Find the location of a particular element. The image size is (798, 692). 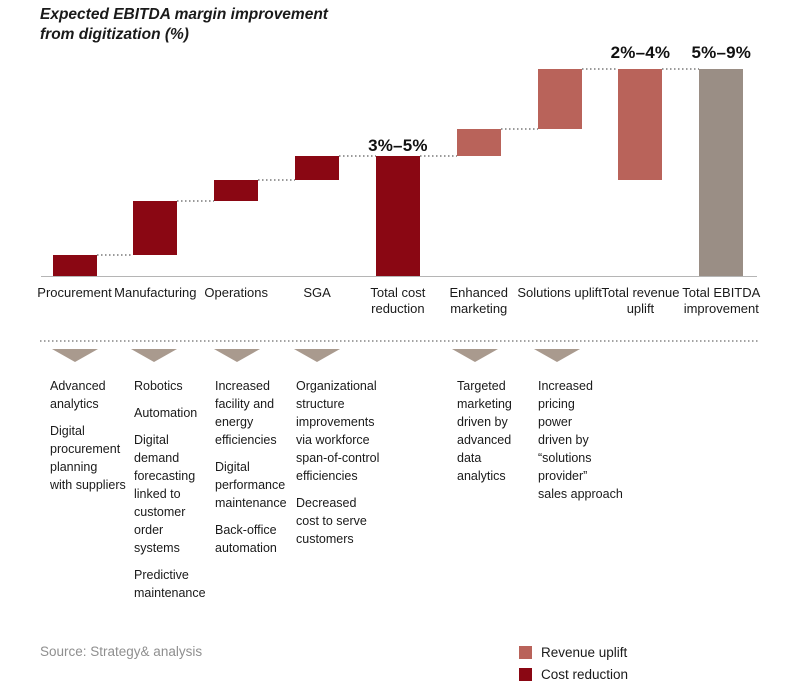

category-label-total-ebitda-improvement: Total EBITDA improvement is located at coordinates (721, 300).